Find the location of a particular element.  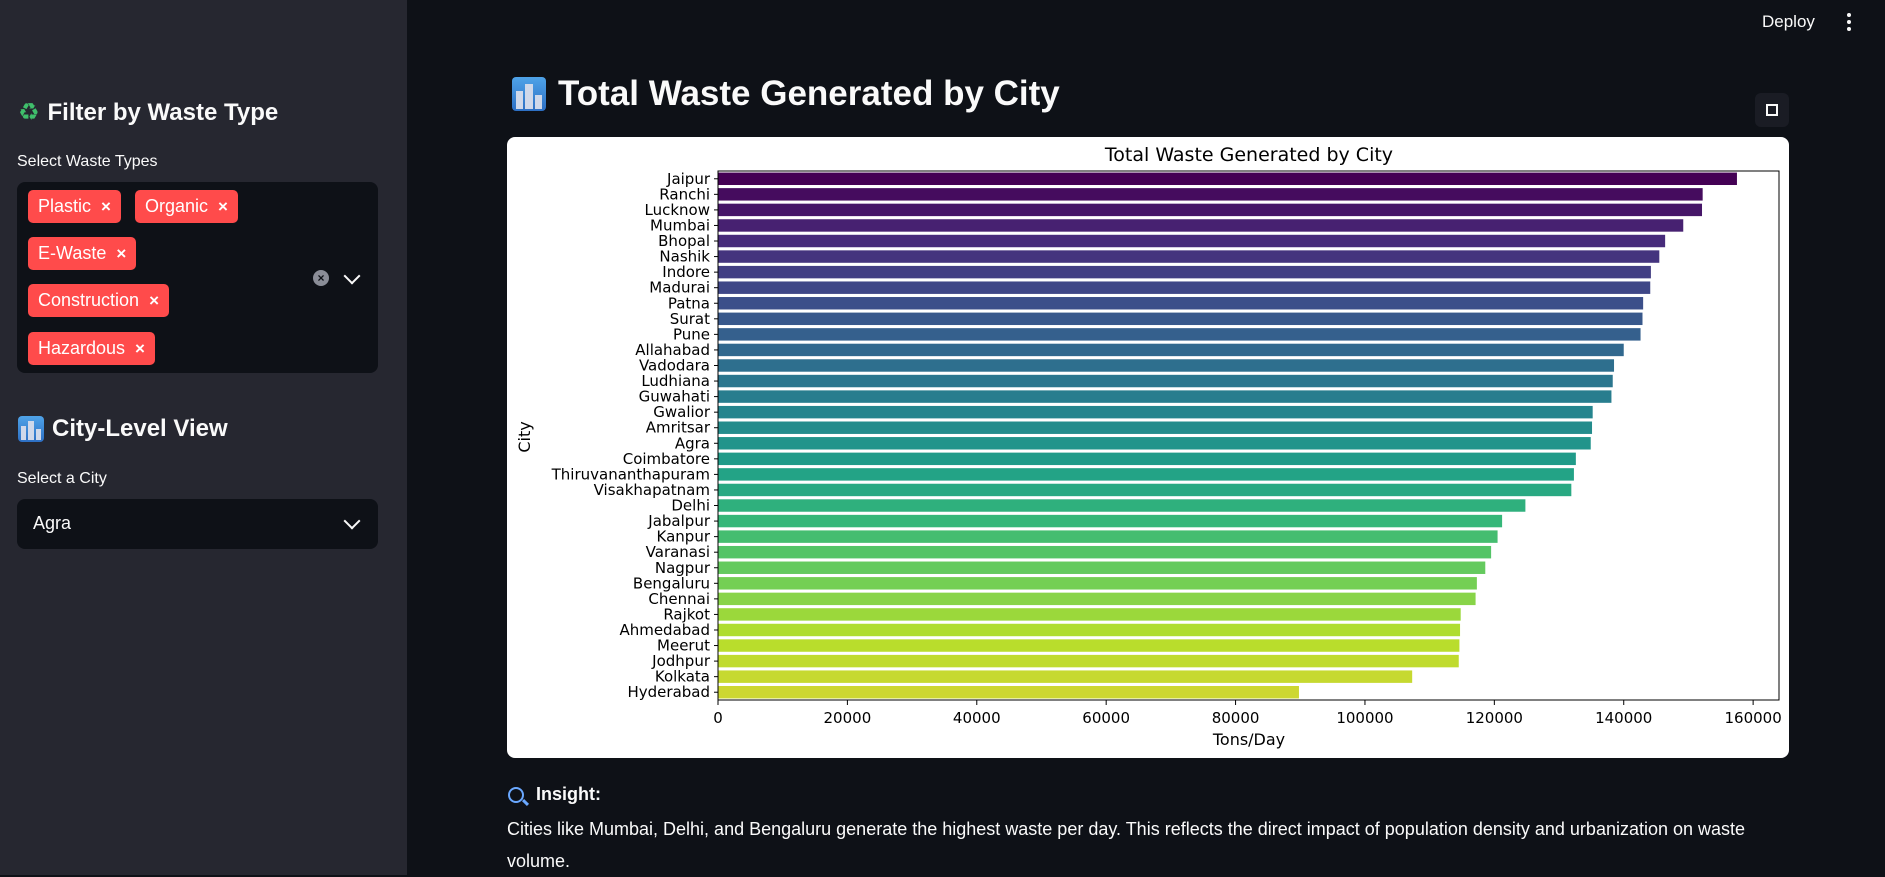

bar-bengaluru is located at coordinates (1097, 583).